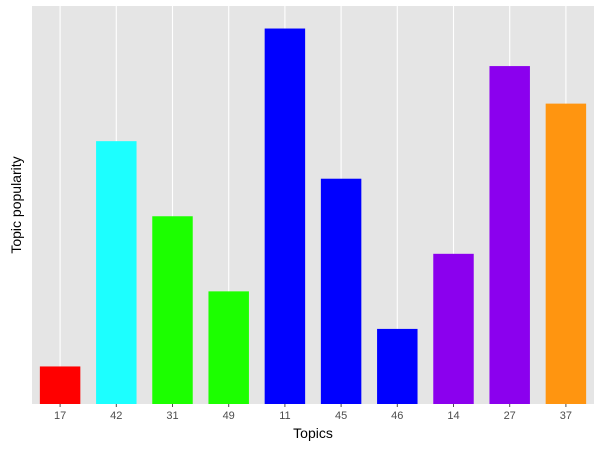 The width and height of the screenshot is (600, 452). What do you see at coordinates (397, 416) in the screenshot?
I see `x-tick-label-46: 46` at bounding box center [397, 416].